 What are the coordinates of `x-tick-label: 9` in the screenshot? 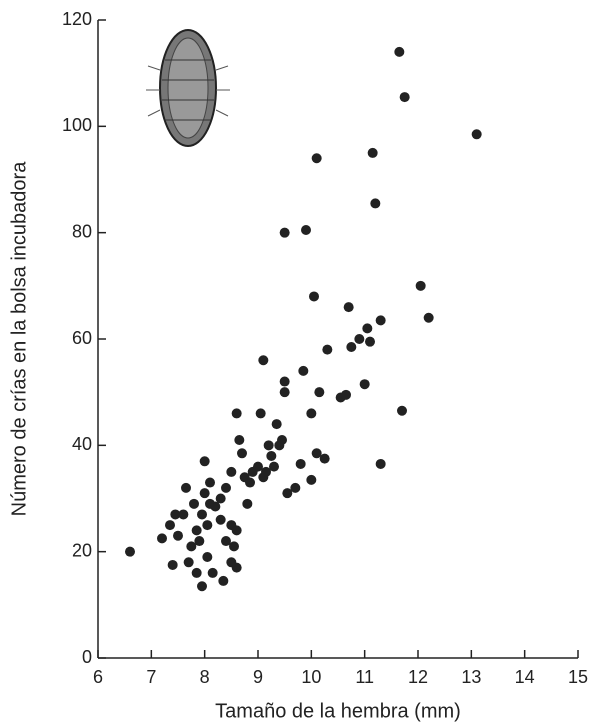 It's located at (258, 677).